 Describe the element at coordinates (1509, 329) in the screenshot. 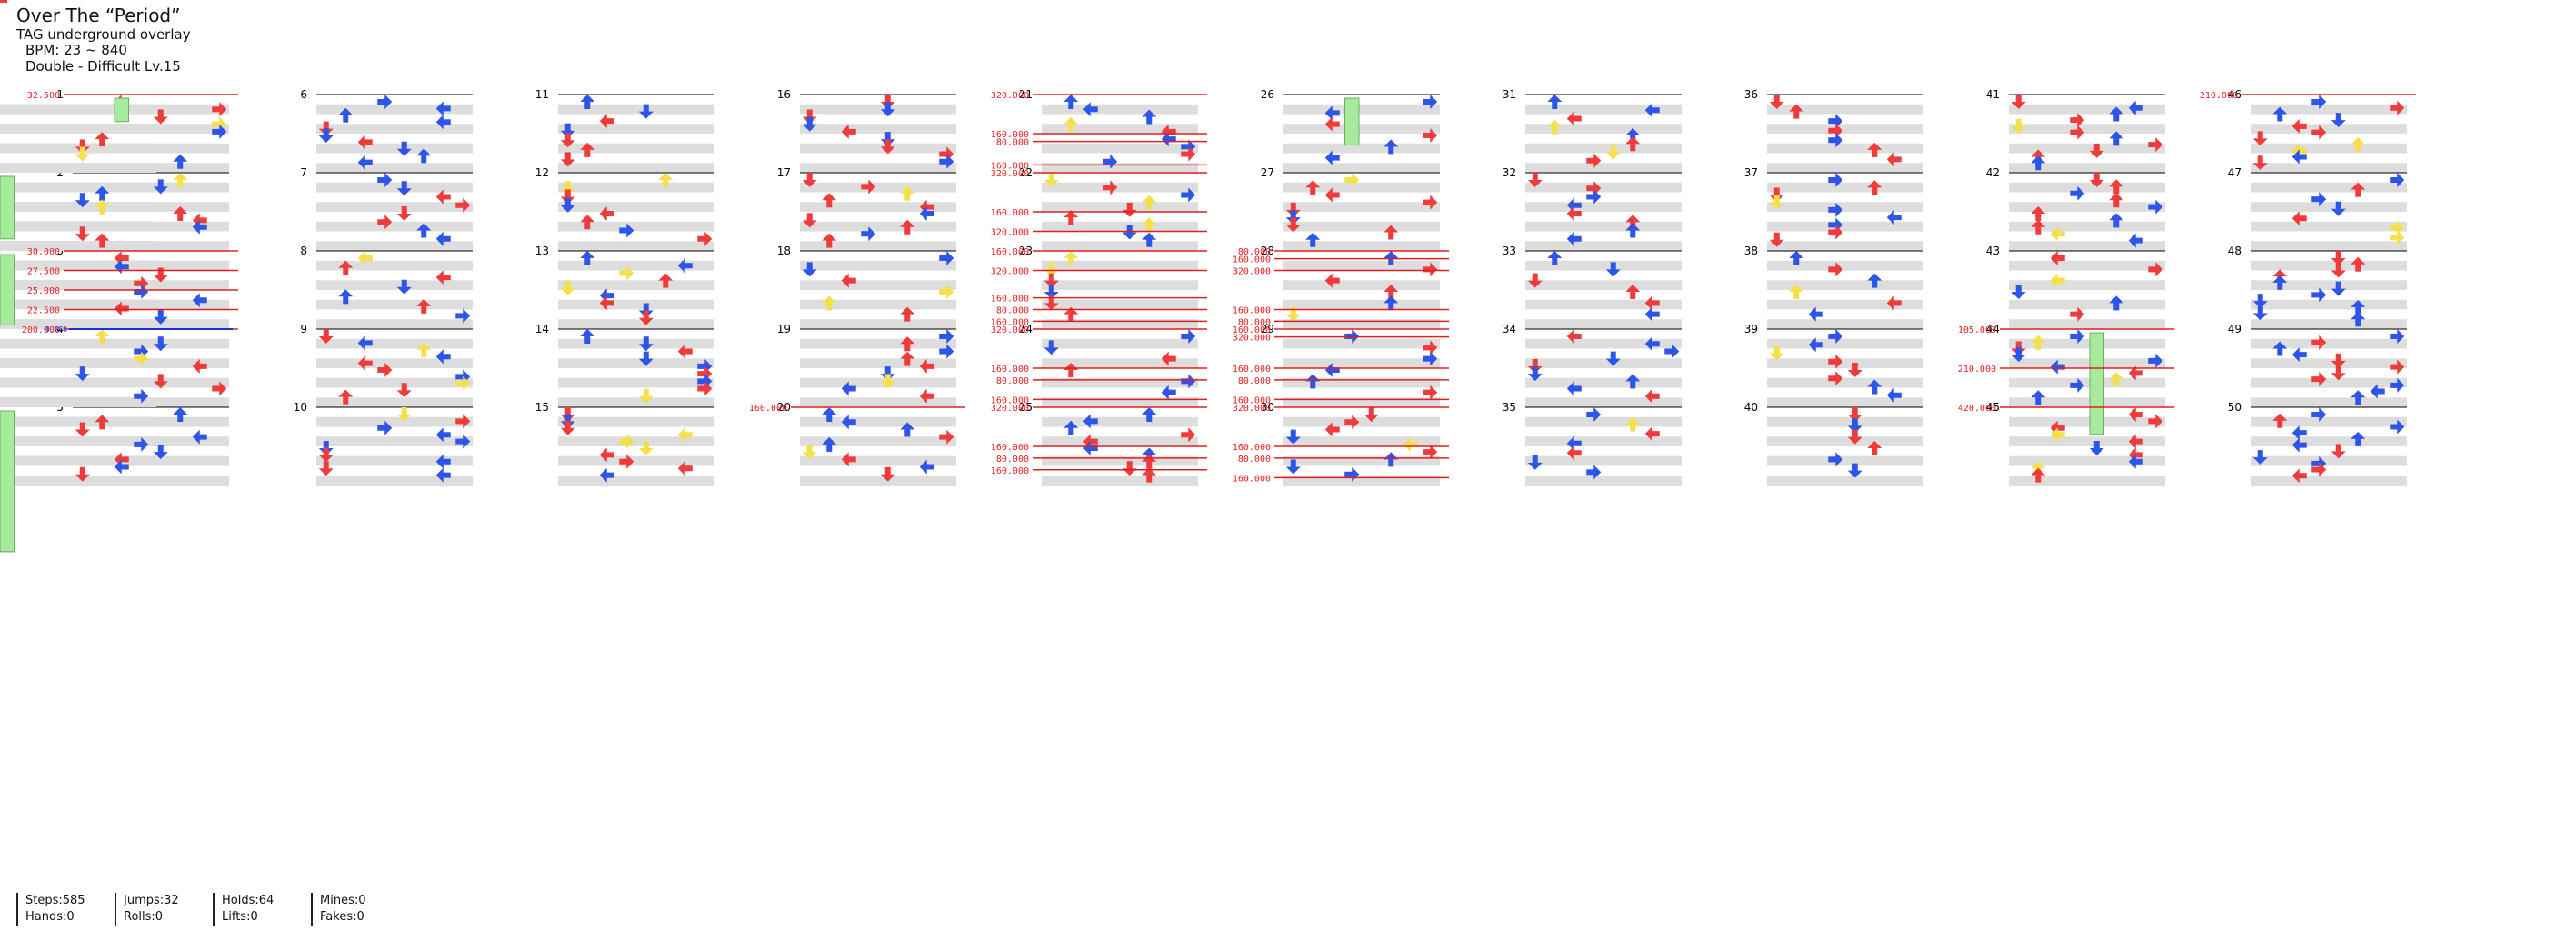

I see `measure-number: 34` at that location.